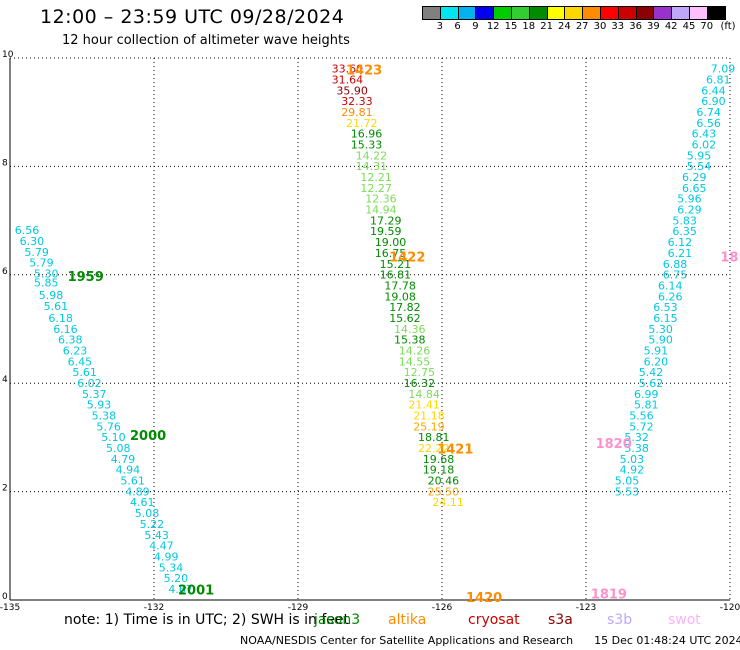 The width and height of the screenshot is (740, 650). Describe the element at coordinates (546, 26) in the screenshot. I see `colorbar-tick-label: 21` at that location.